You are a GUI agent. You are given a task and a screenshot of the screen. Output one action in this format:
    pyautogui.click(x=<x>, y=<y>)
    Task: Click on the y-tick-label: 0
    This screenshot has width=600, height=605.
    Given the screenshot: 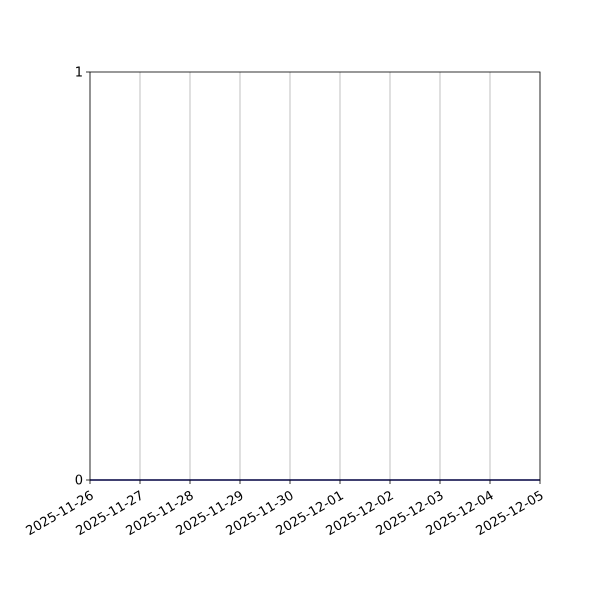 What is the action you would take?
    pyautogui.click(x=79, y=481)
    